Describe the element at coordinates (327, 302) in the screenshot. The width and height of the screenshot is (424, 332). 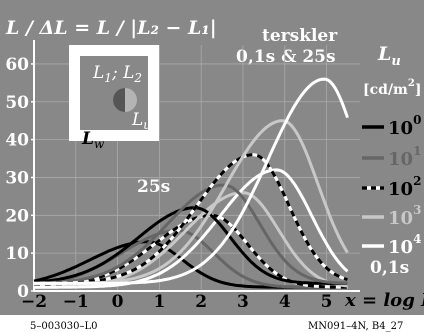
I see `x-tick-label: 5` at that location.